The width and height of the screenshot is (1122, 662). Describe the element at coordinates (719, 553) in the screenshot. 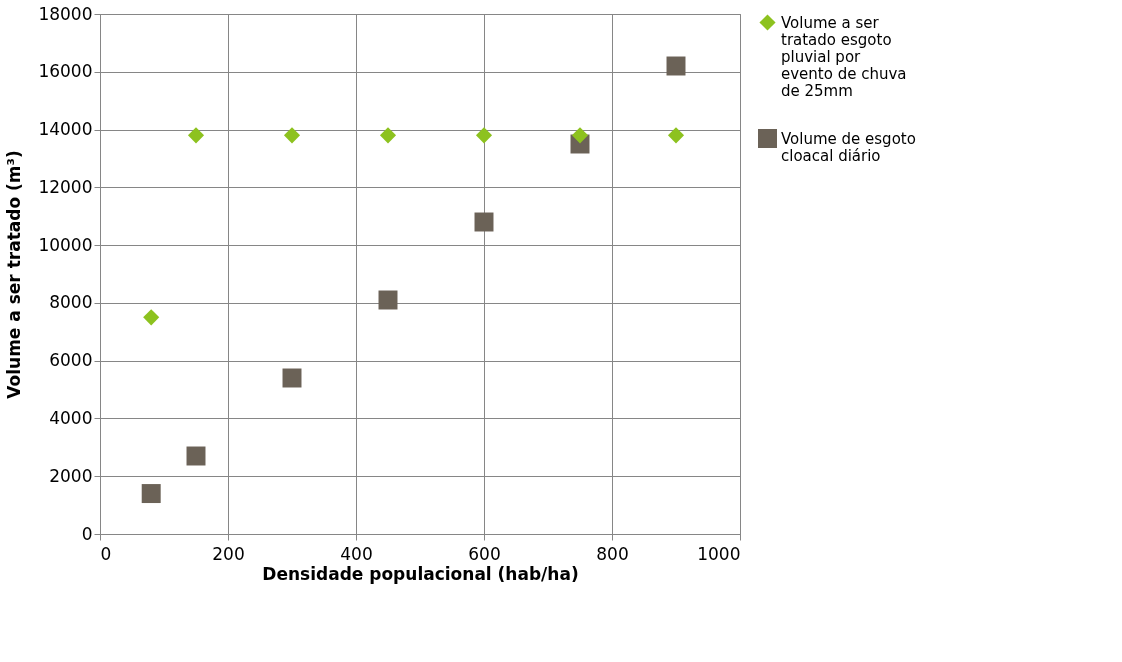

I see `x-tick-label: 1000` at that location.